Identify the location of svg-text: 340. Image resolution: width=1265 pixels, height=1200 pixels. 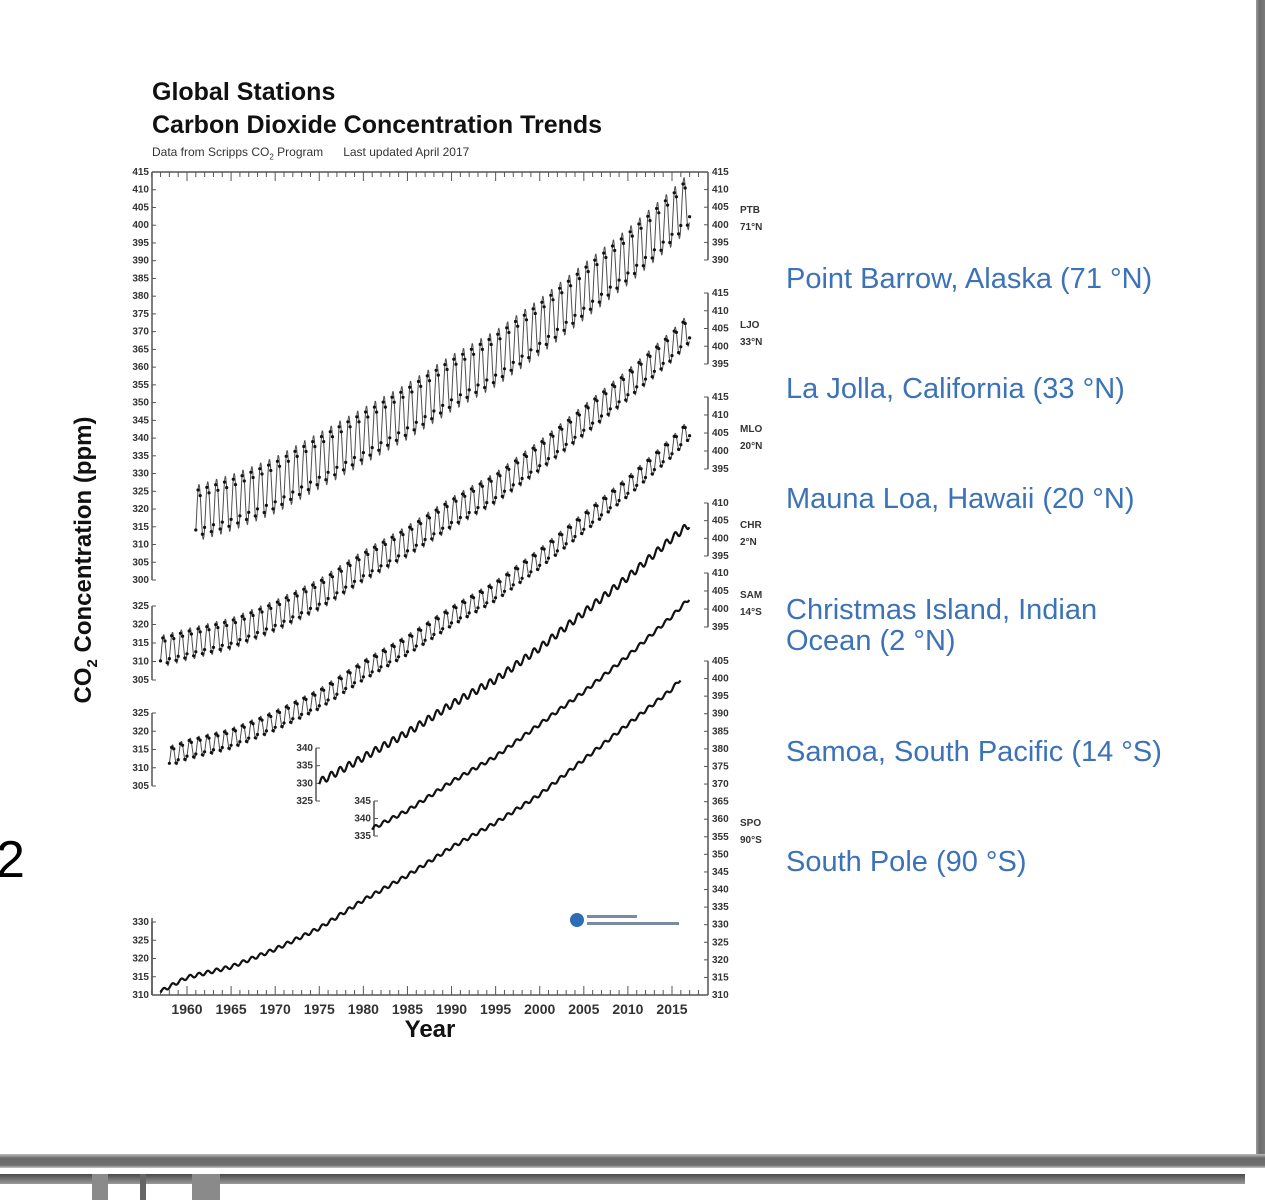
(362, 819).